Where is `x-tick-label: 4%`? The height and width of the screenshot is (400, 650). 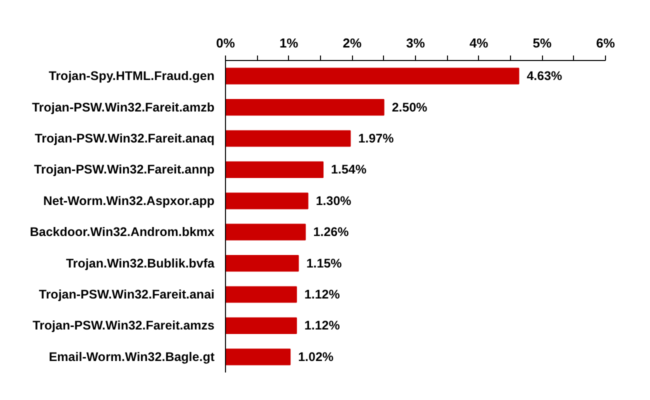
x-tick-label: 4% is located at coordinates (479, 43).